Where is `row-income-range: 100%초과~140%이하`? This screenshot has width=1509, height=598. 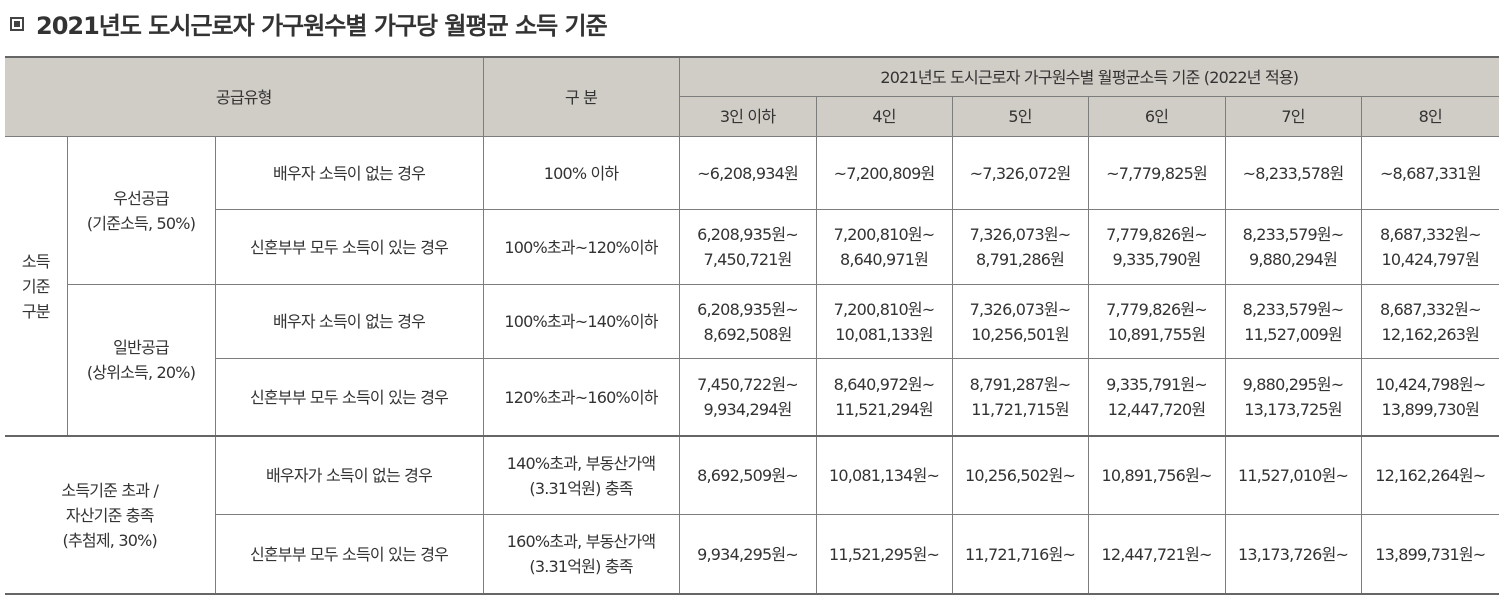
row-income-range: 100%초과~140%이하 is located at coordinates (581, 321).